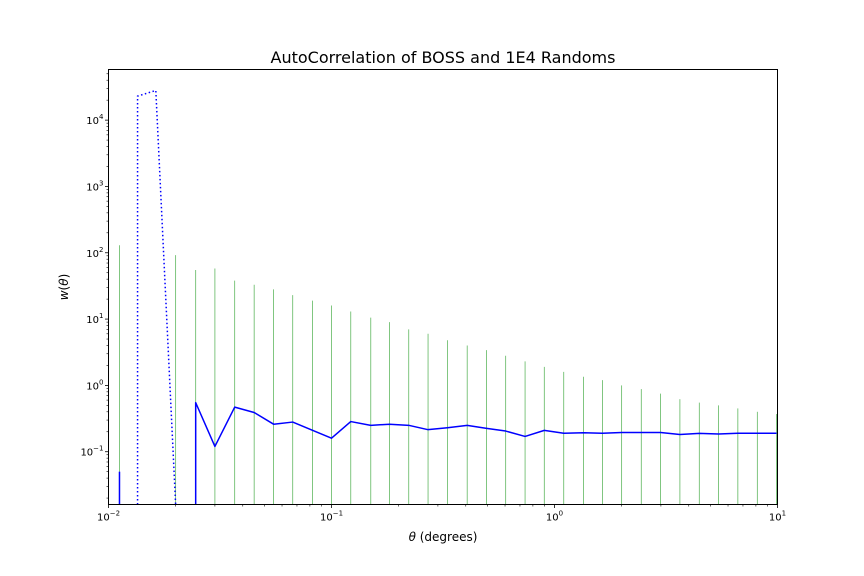 The image size is (864, 576). Describe the element at coordinates (156, 297) in the screenshot. I see `series-line-dotted` at that location.